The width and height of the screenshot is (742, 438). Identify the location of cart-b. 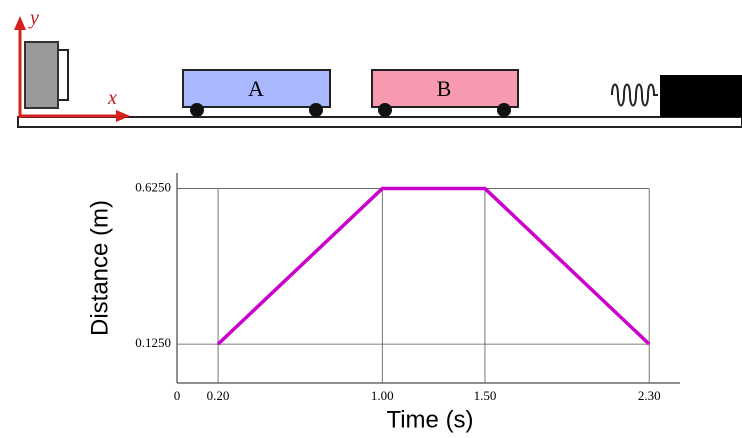
(445, 88).